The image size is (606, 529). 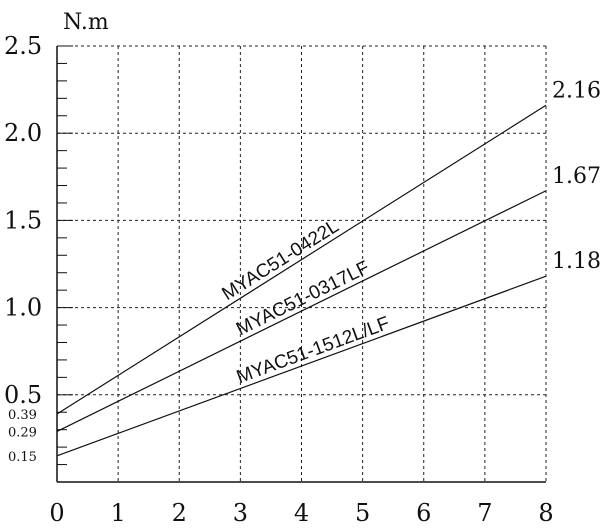 What do you see at coordinates (576, 90) in the screenshot?
I see `series-end-label: 2.16` at bounding box center [576, 90].